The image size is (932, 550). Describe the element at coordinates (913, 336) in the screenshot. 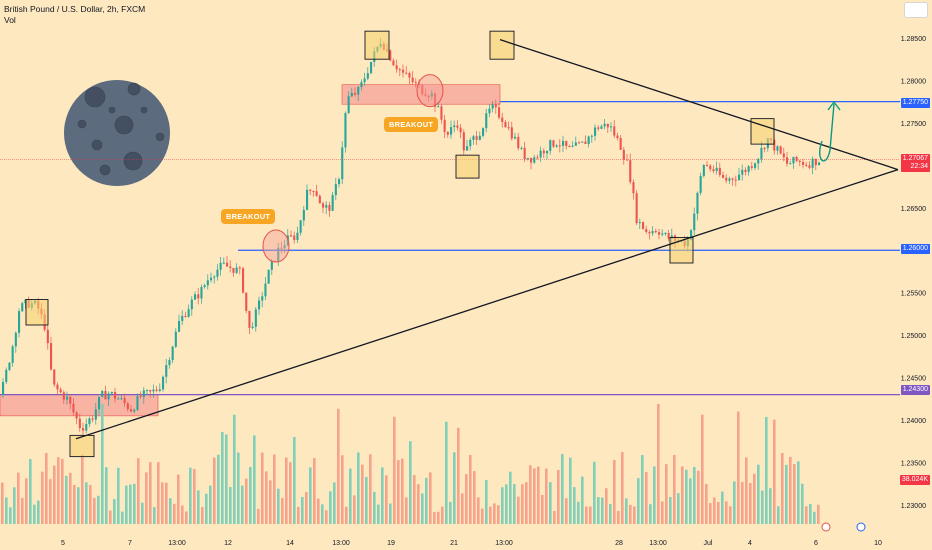

I see `price-axis-label: 1.25000` at that location.